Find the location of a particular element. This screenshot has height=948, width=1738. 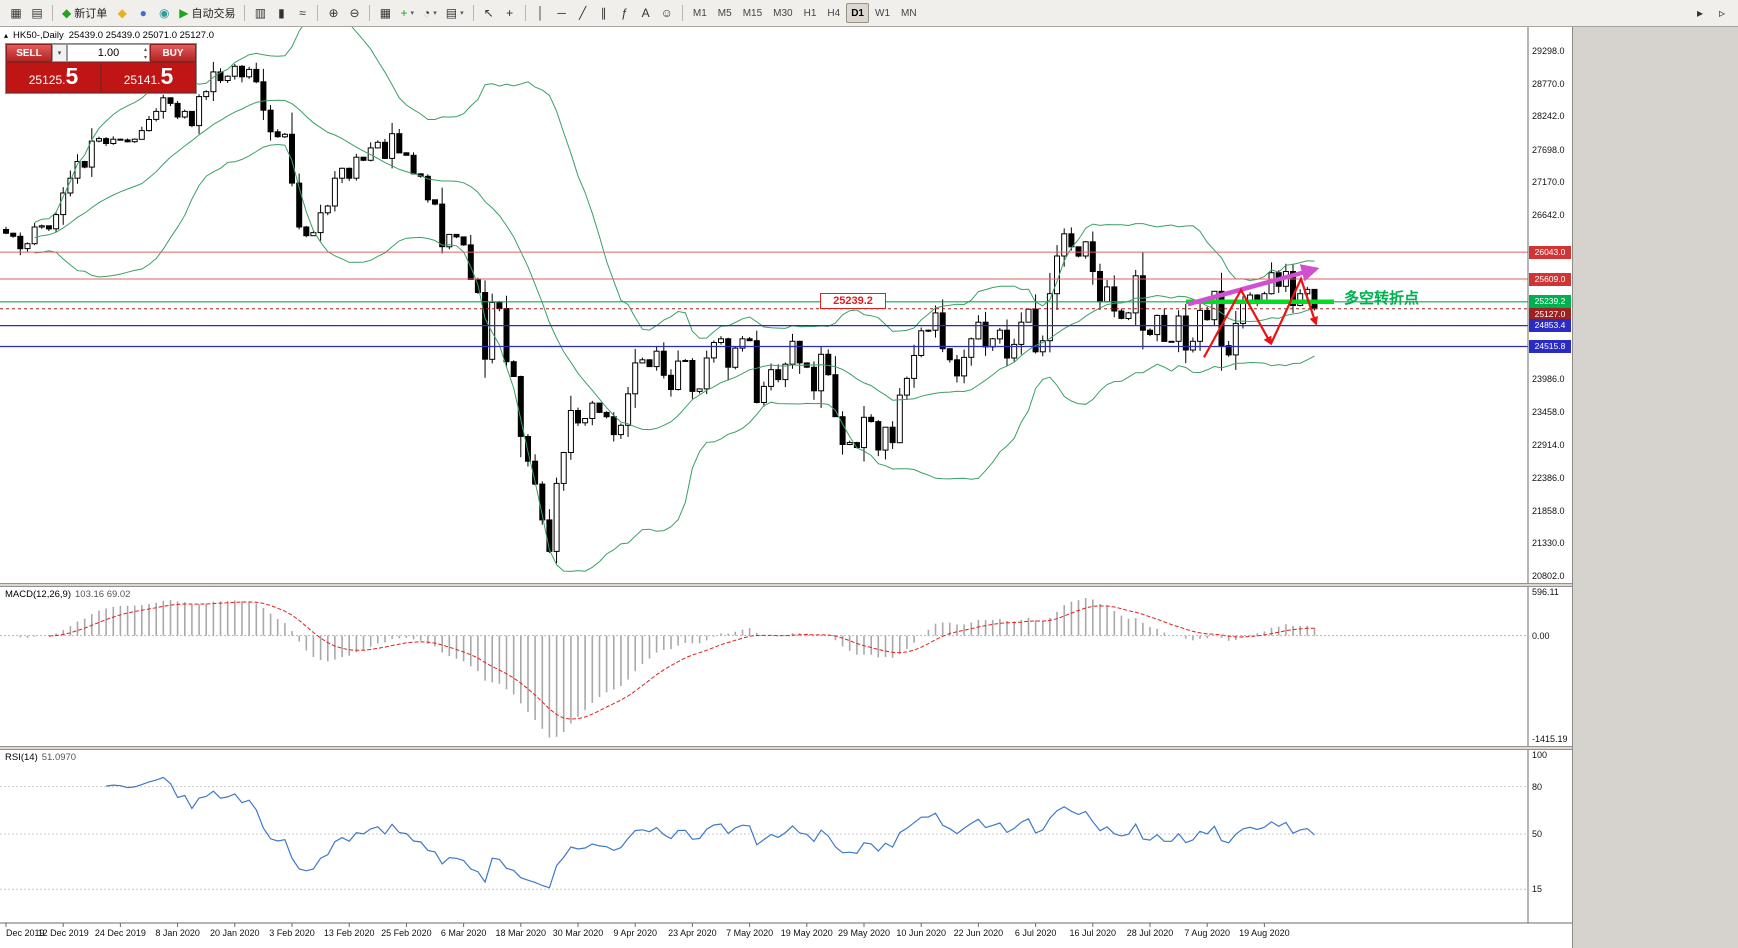

cursor-icon-glyph: ↖ is located at coordinates (488, 13).